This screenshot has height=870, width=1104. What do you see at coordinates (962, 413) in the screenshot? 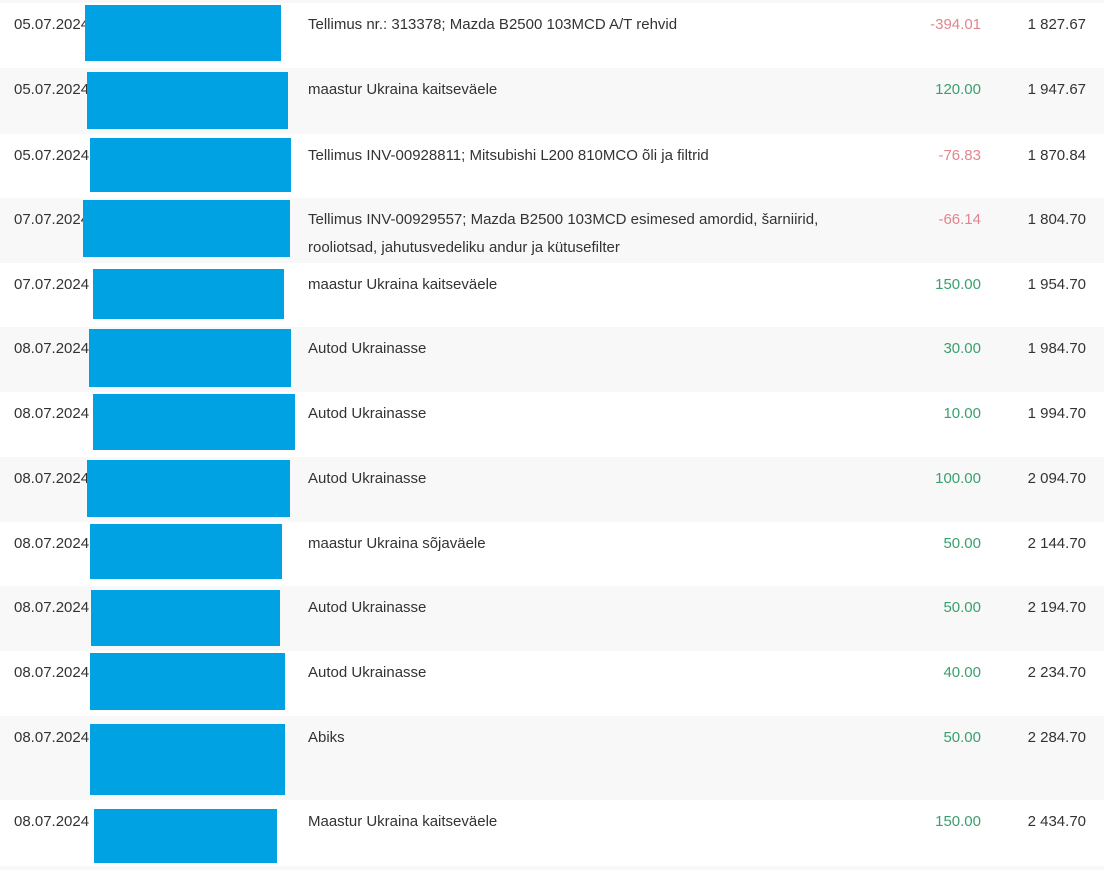
I see `amount: 10.00` at bounding box center [962, 413].